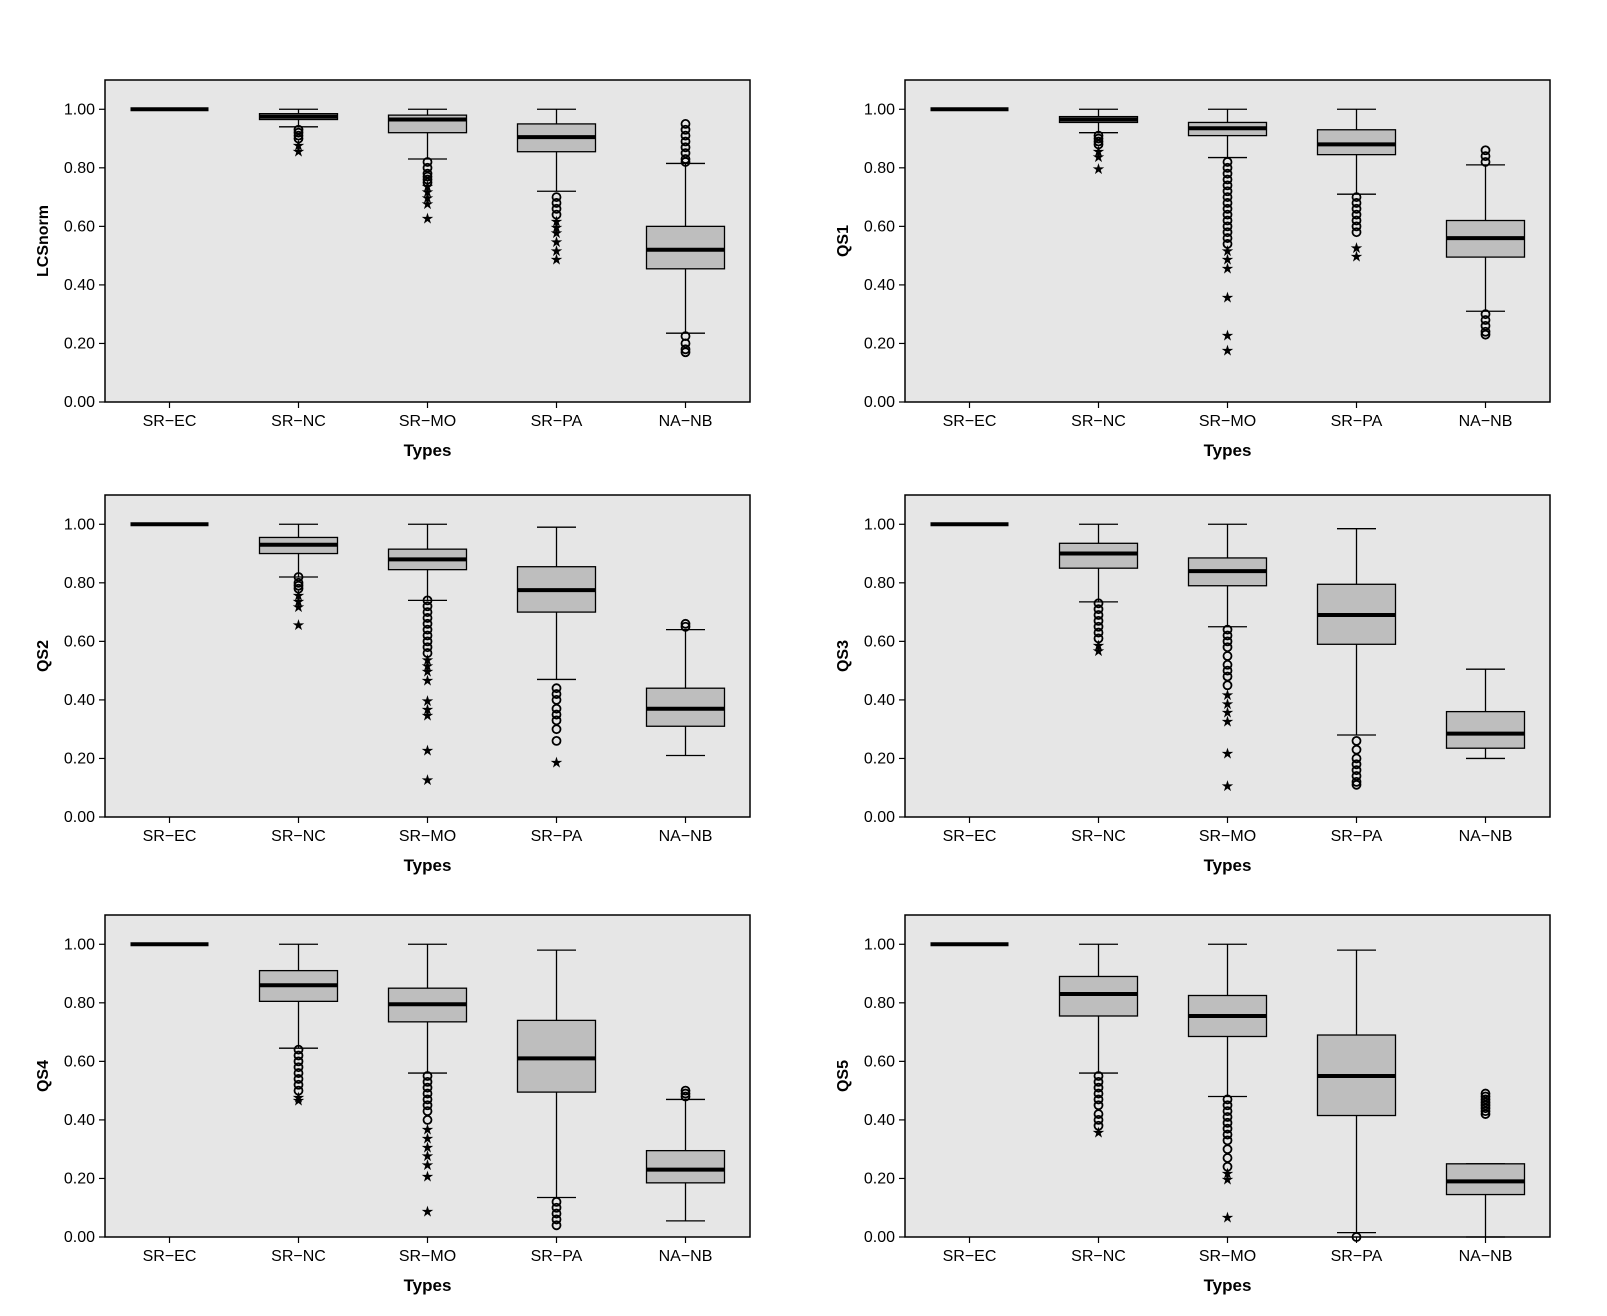 This screenshot has height=1316, width=1607. I want to click on y-axis-title: QS5, so click(843, 1076).